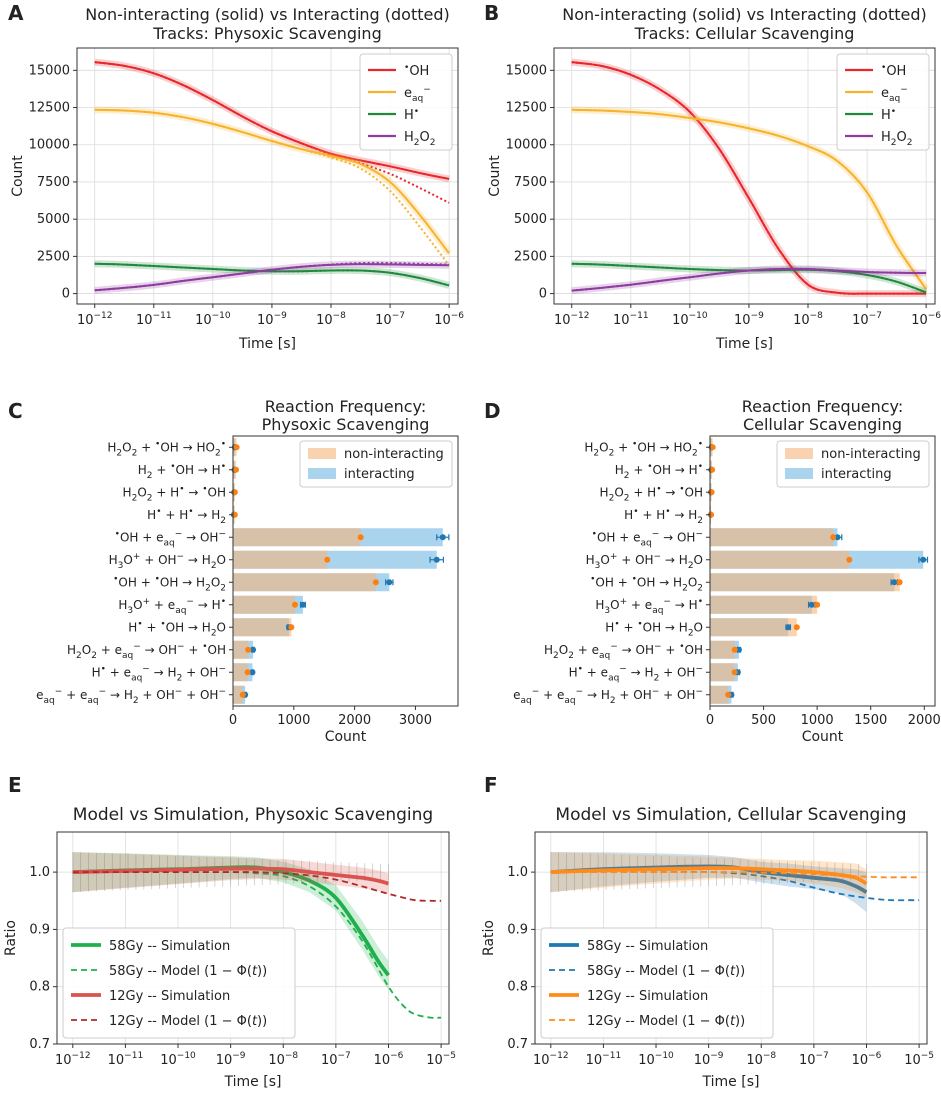 This screenshot has height=1093, width=941. What do you see at coordinates (177, 628) in the screenshot?
I see `reaction-label: H• + •OH → H2O` at bounding box center [177, 628].